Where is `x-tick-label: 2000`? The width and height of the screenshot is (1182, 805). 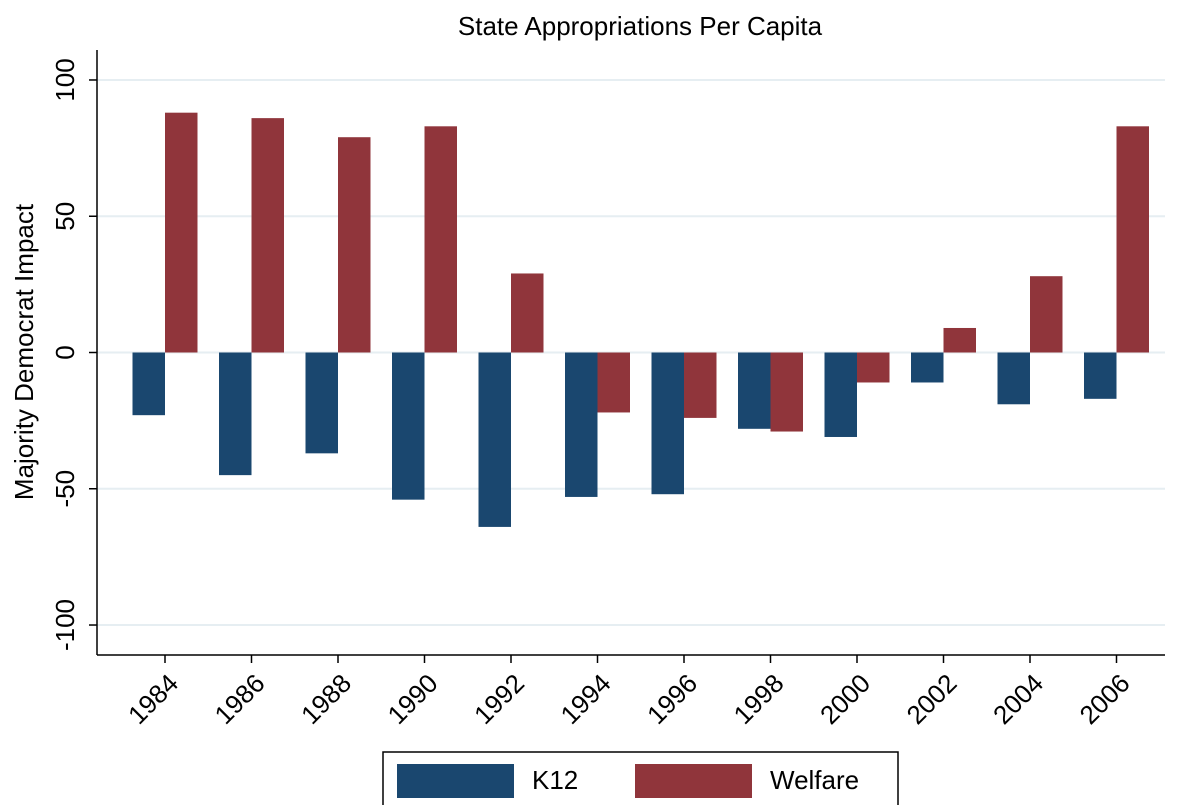
x-tick-label: 2000 is located at coordinates (845, 699).